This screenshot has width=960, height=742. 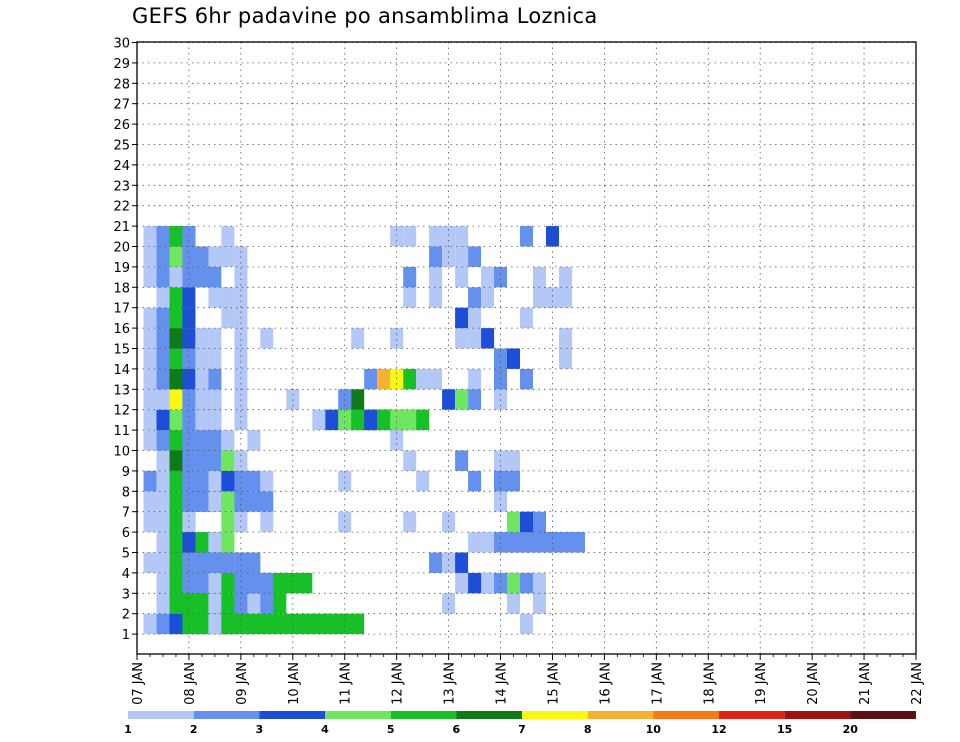 What do you see at coordinates (121, 411) in the screenshot?
I see `y-tick-label: 12` at bounding box center [121, 411].